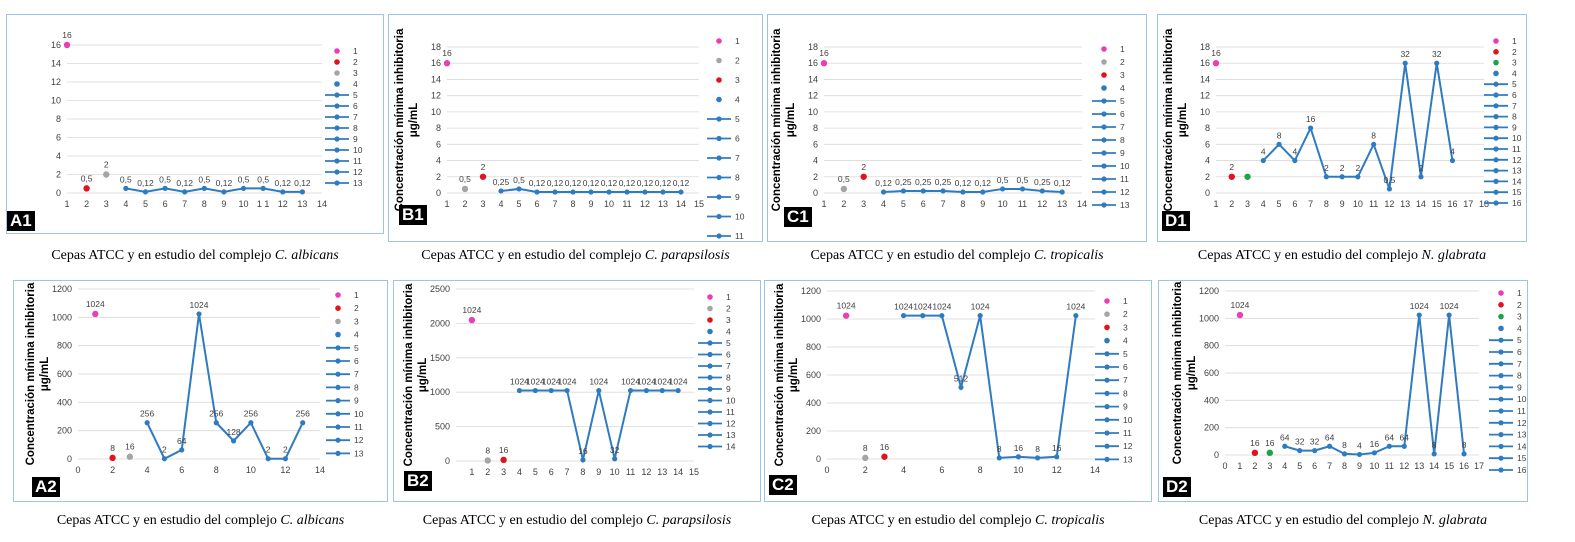 This screenshot has height=542, width=1575. Describe the element at coordinates (31, 373) in the screenshot. I see `y-axis-label-line1: Concentración mínima inhibitoria` at that location.